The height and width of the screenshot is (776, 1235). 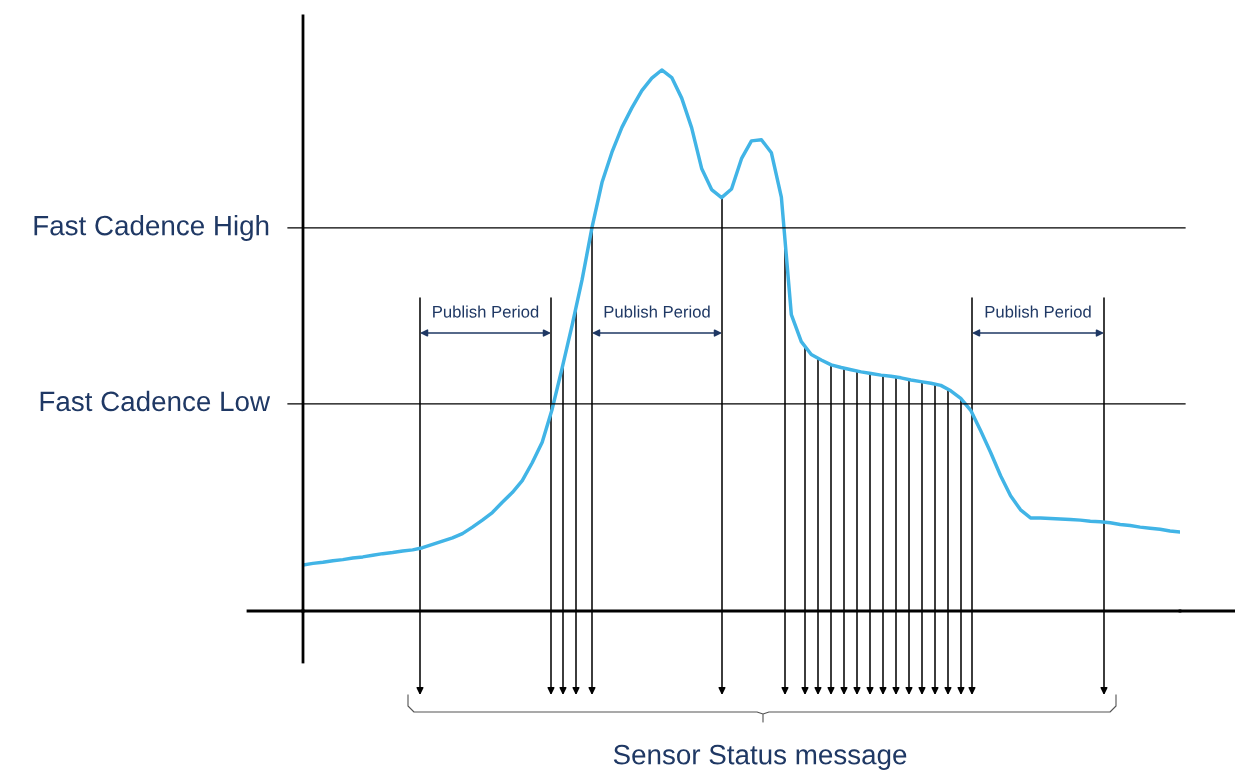 I want to click on ref-line-label: Fast Cadence High, so click(x=151, y=228).